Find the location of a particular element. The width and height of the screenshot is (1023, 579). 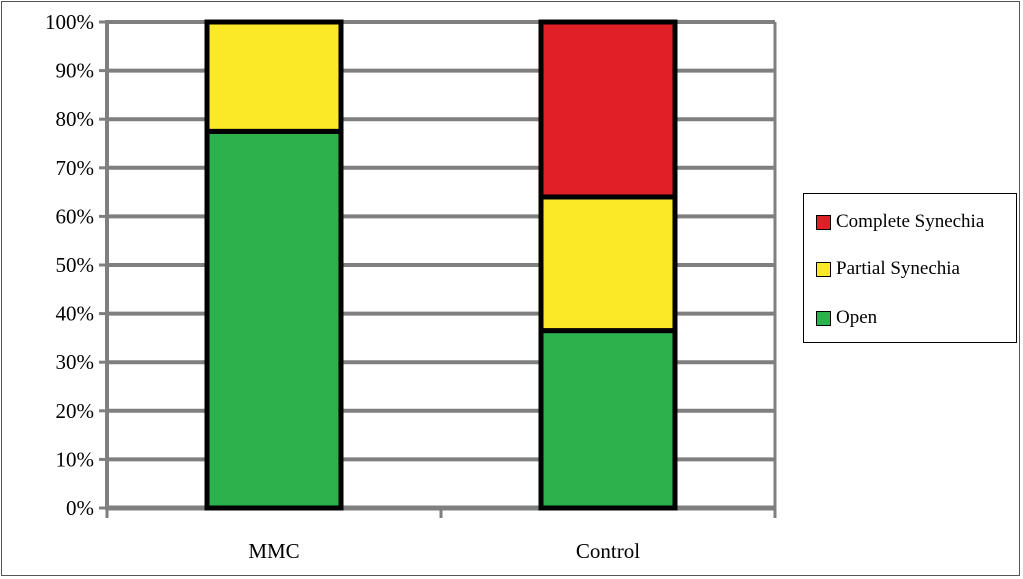

y-tick-label: 60% is located at coordinates (75, 216).